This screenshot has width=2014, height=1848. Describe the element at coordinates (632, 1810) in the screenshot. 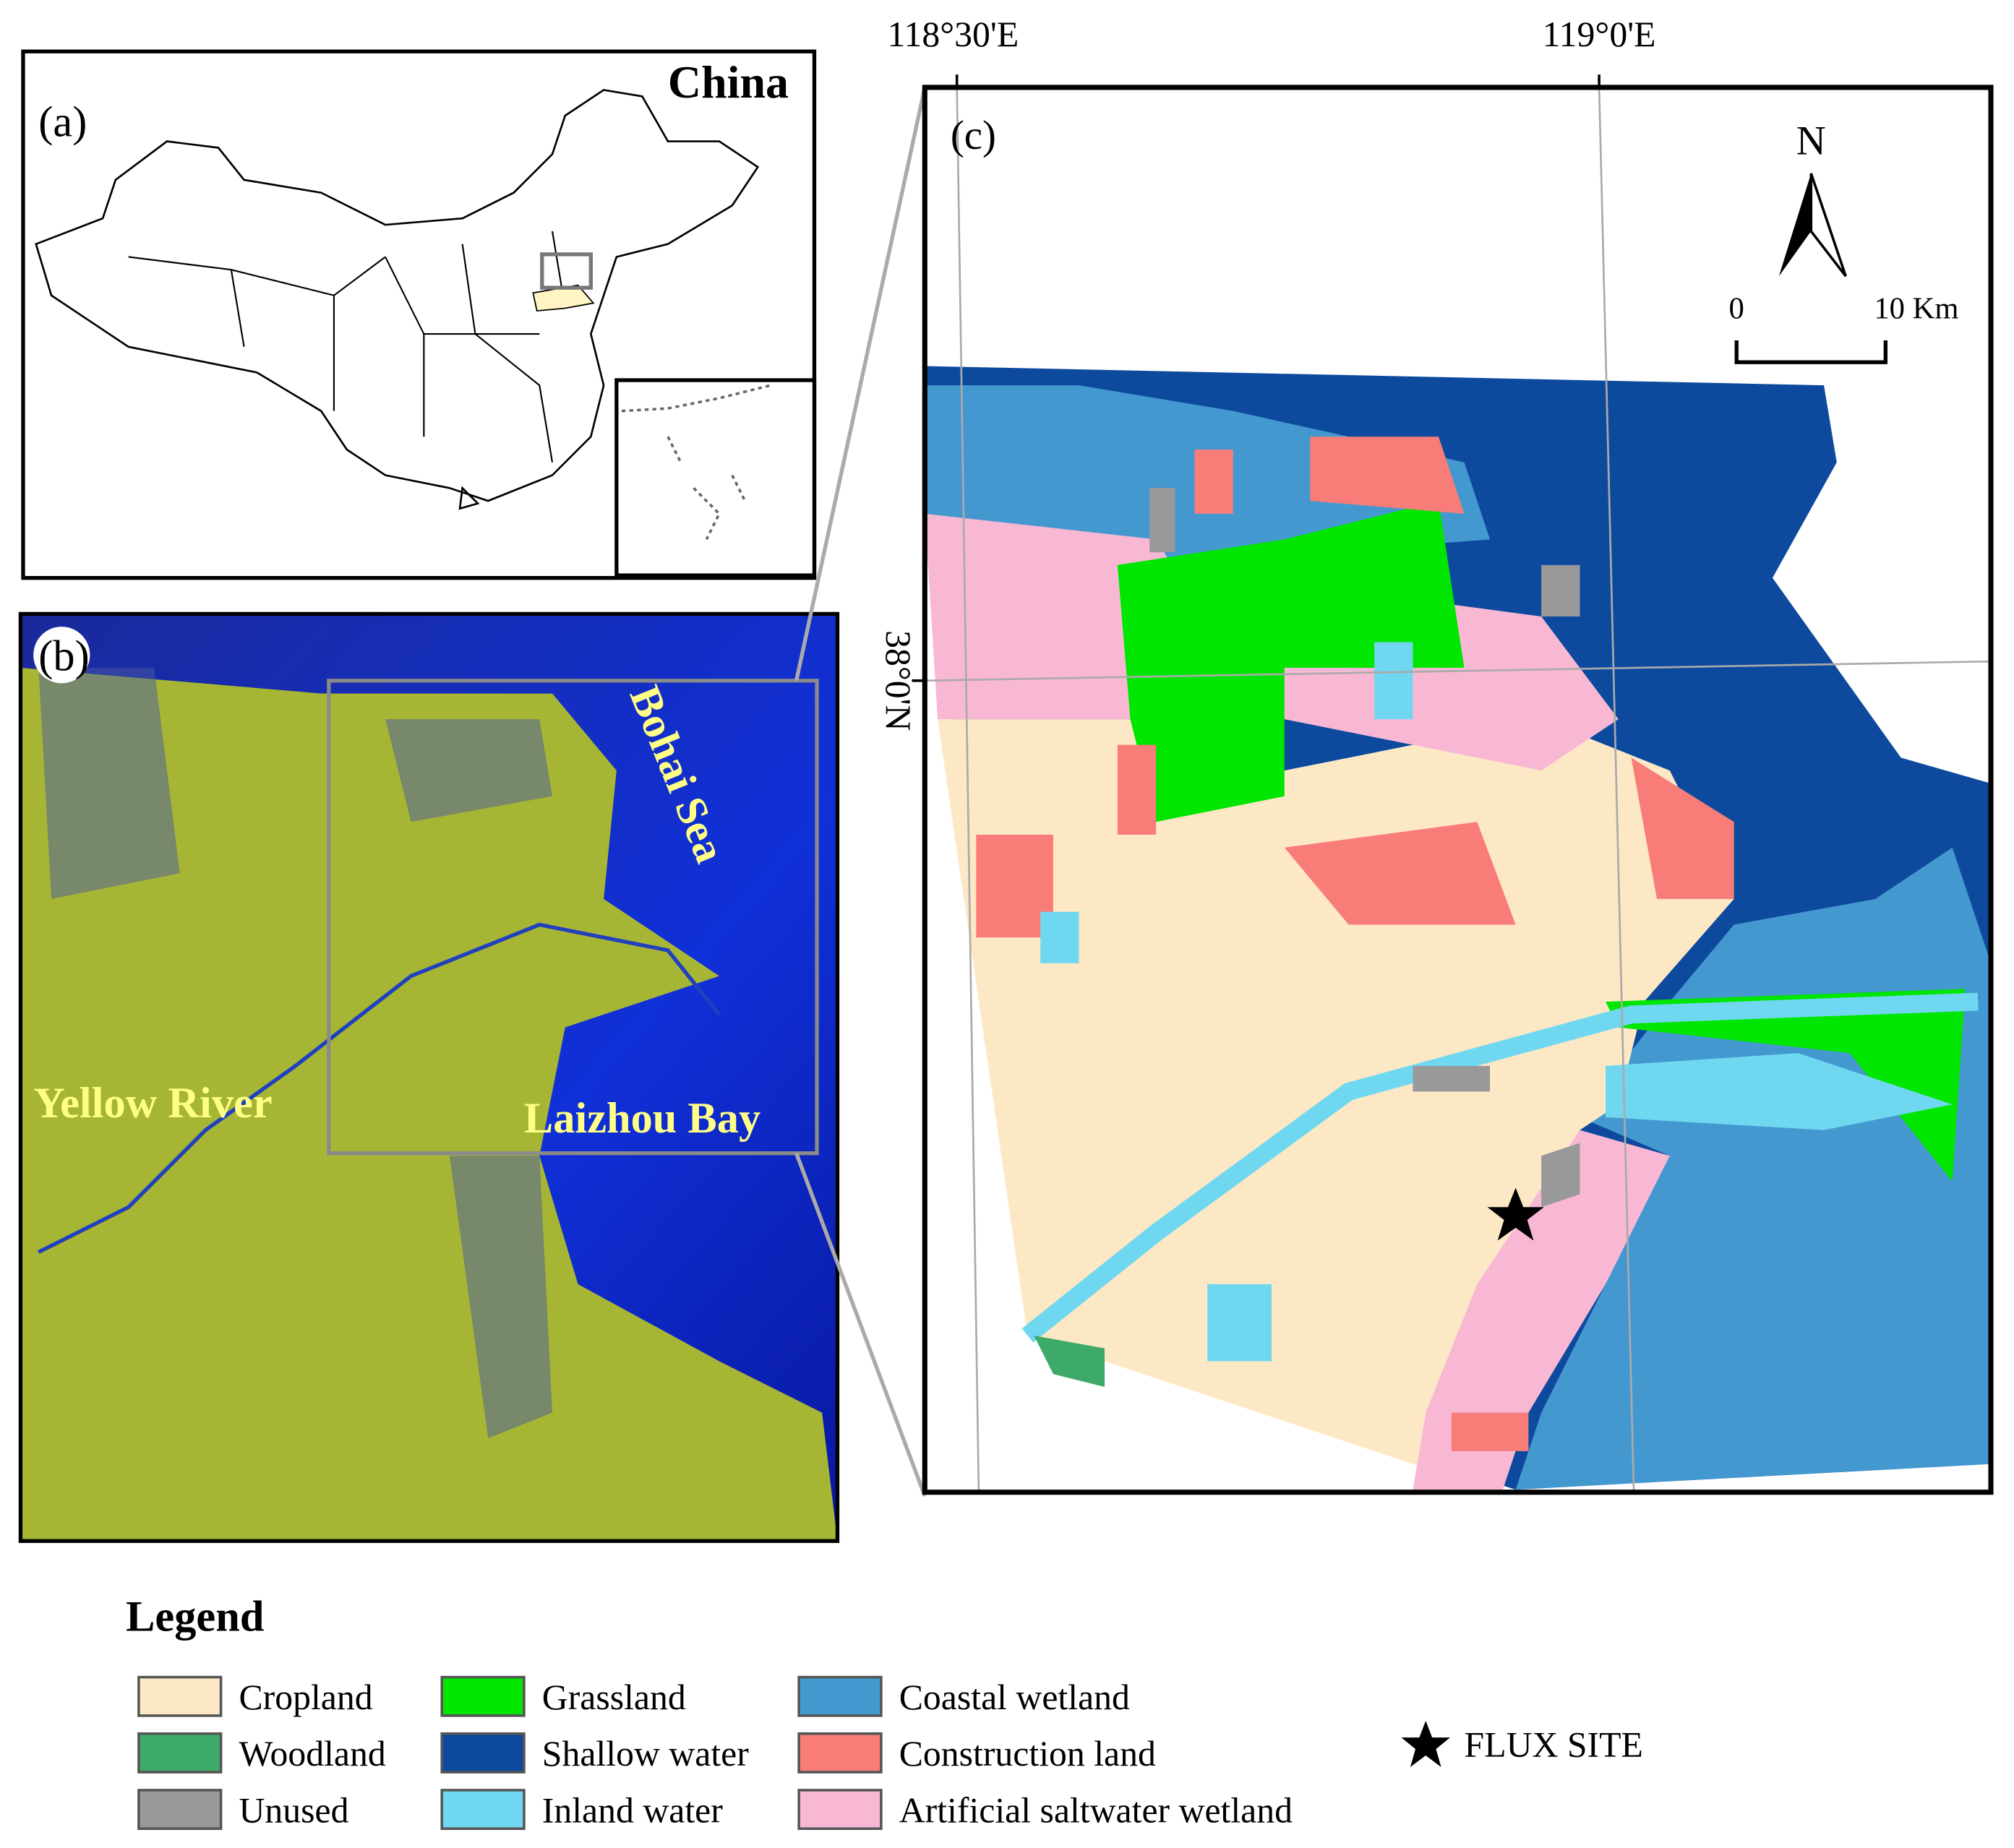

I see `legend-label: Inland water` at that location.